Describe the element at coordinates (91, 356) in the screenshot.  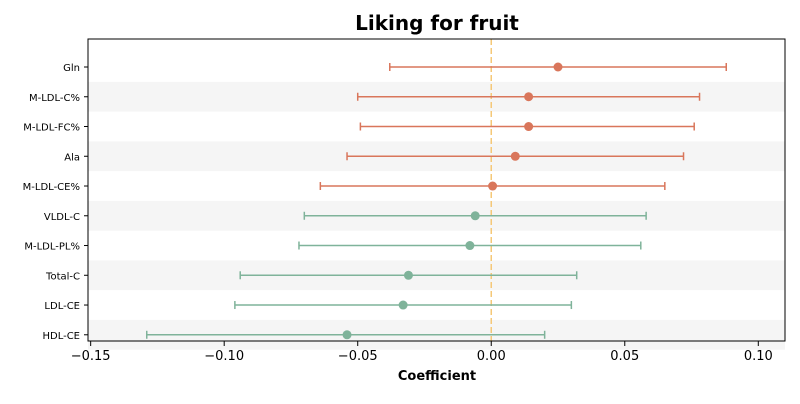
I see `x-tick-label: −0.15` at that location.